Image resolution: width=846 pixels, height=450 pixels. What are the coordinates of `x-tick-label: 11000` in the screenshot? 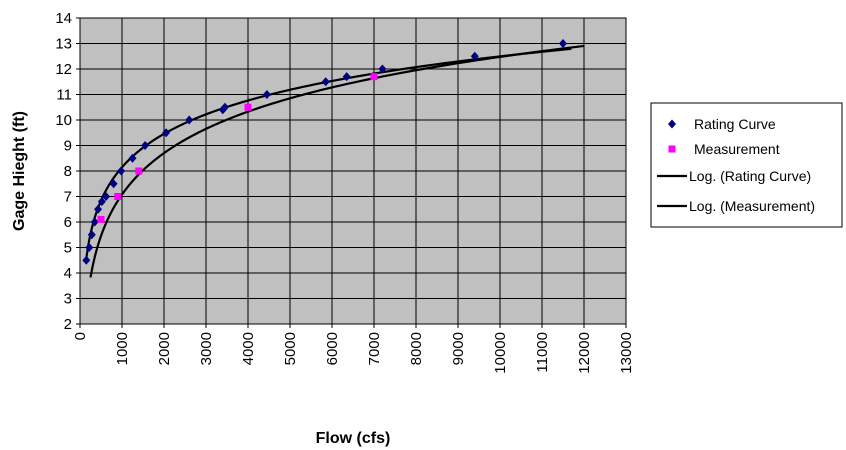 It's located at (542, 352).